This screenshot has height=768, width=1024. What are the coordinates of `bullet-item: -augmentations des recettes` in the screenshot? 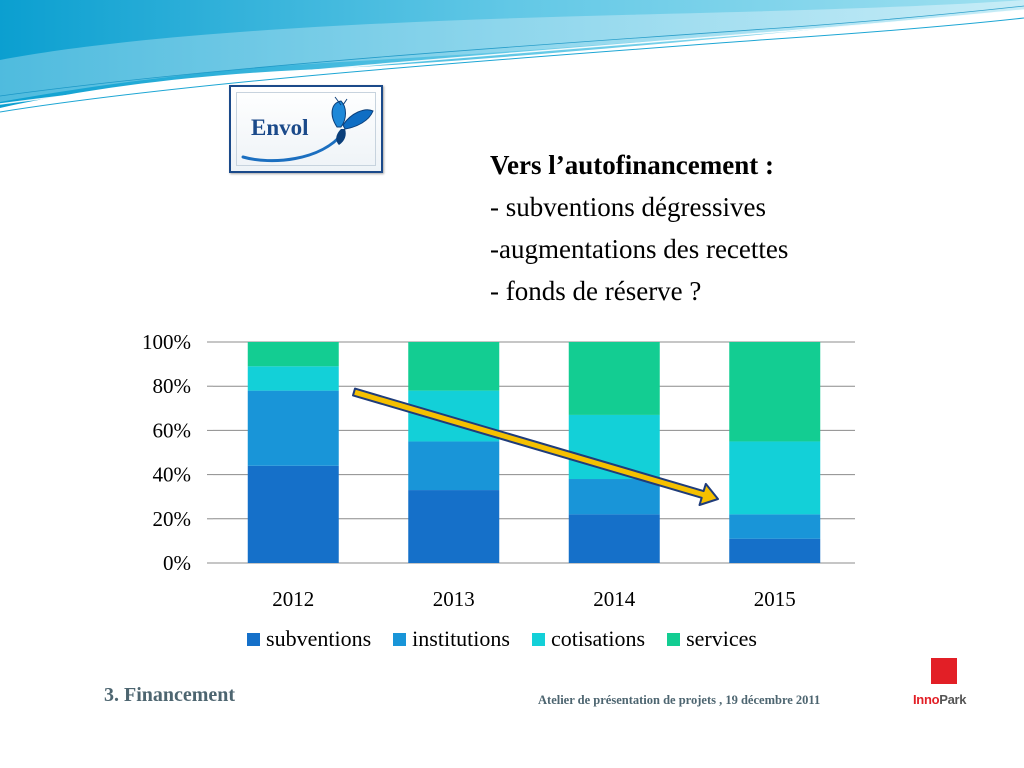 It's located at (639, 249).